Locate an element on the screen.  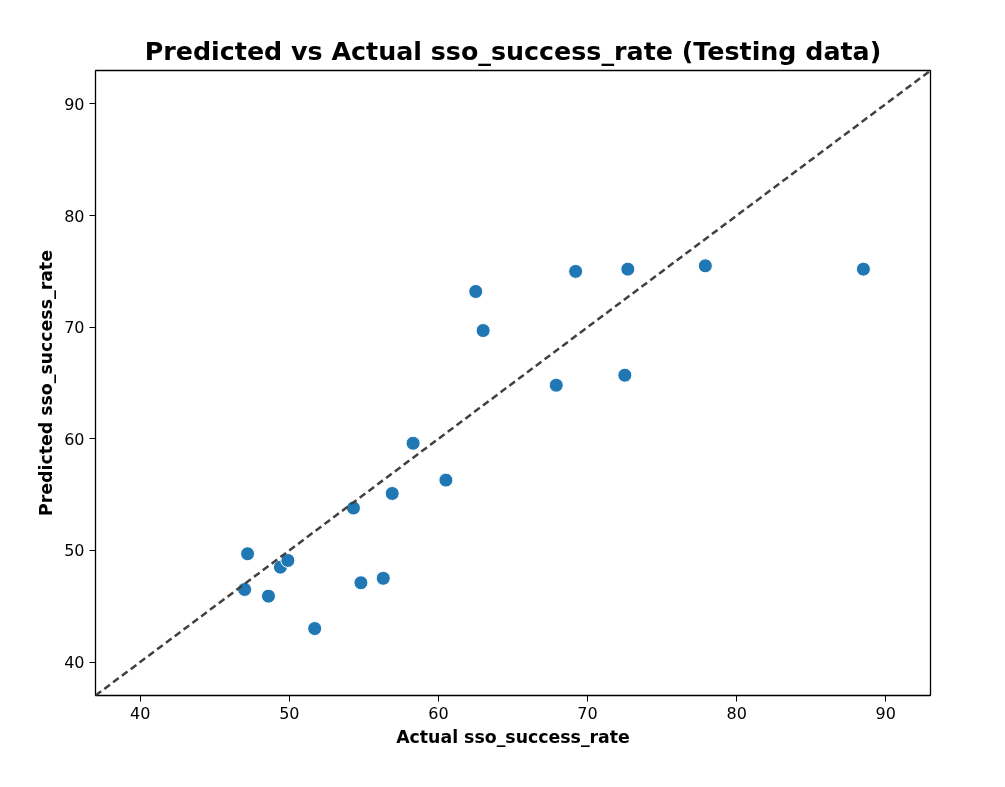
y-tick-label: 40 is located at coordinates (74, 663).